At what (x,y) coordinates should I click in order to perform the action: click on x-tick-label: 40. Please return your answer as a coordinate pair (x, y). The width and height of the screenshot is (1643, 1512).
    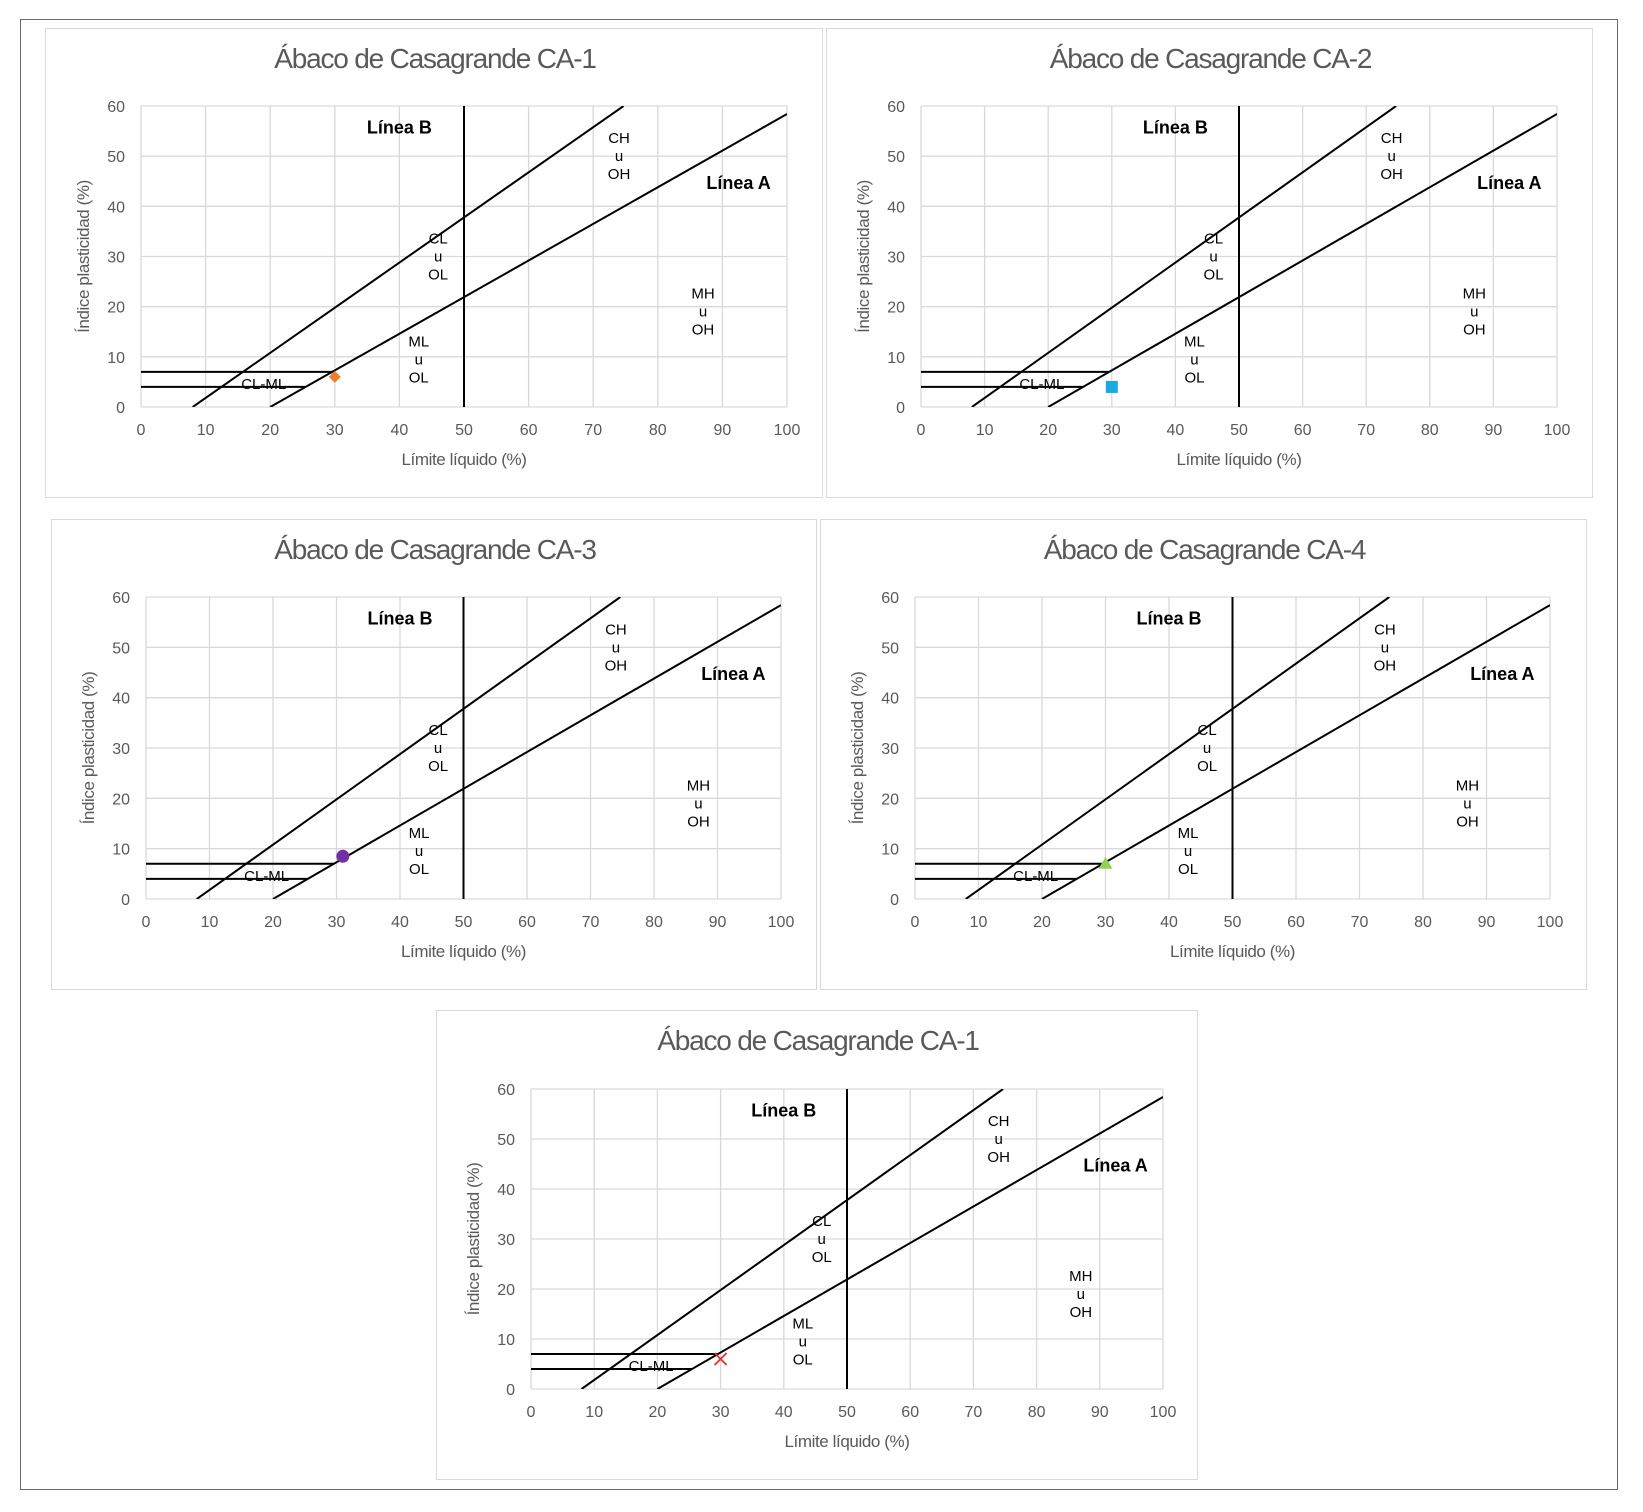
    Looking at the image, I should click on (784, 1412).